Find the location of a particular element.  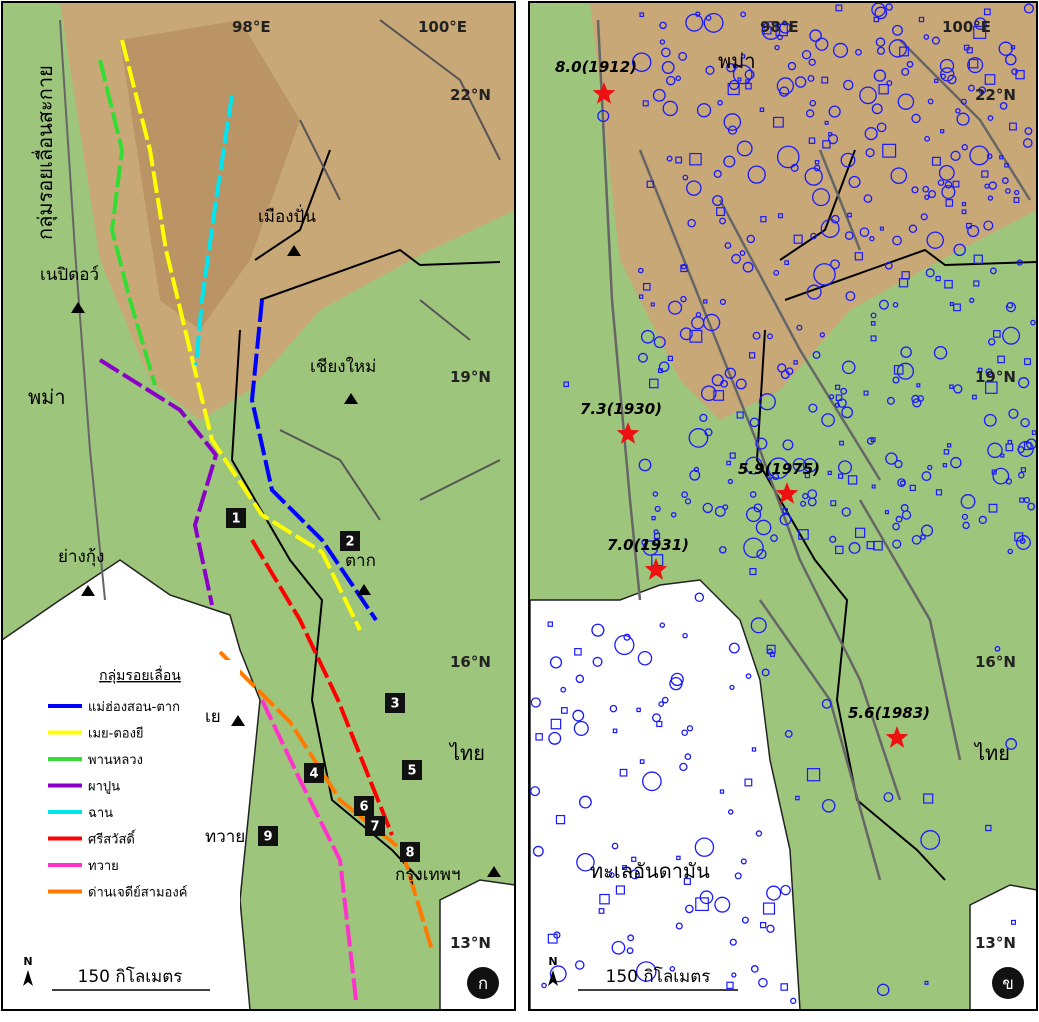

fault-number: 5 is located at coordinates (411, 771).